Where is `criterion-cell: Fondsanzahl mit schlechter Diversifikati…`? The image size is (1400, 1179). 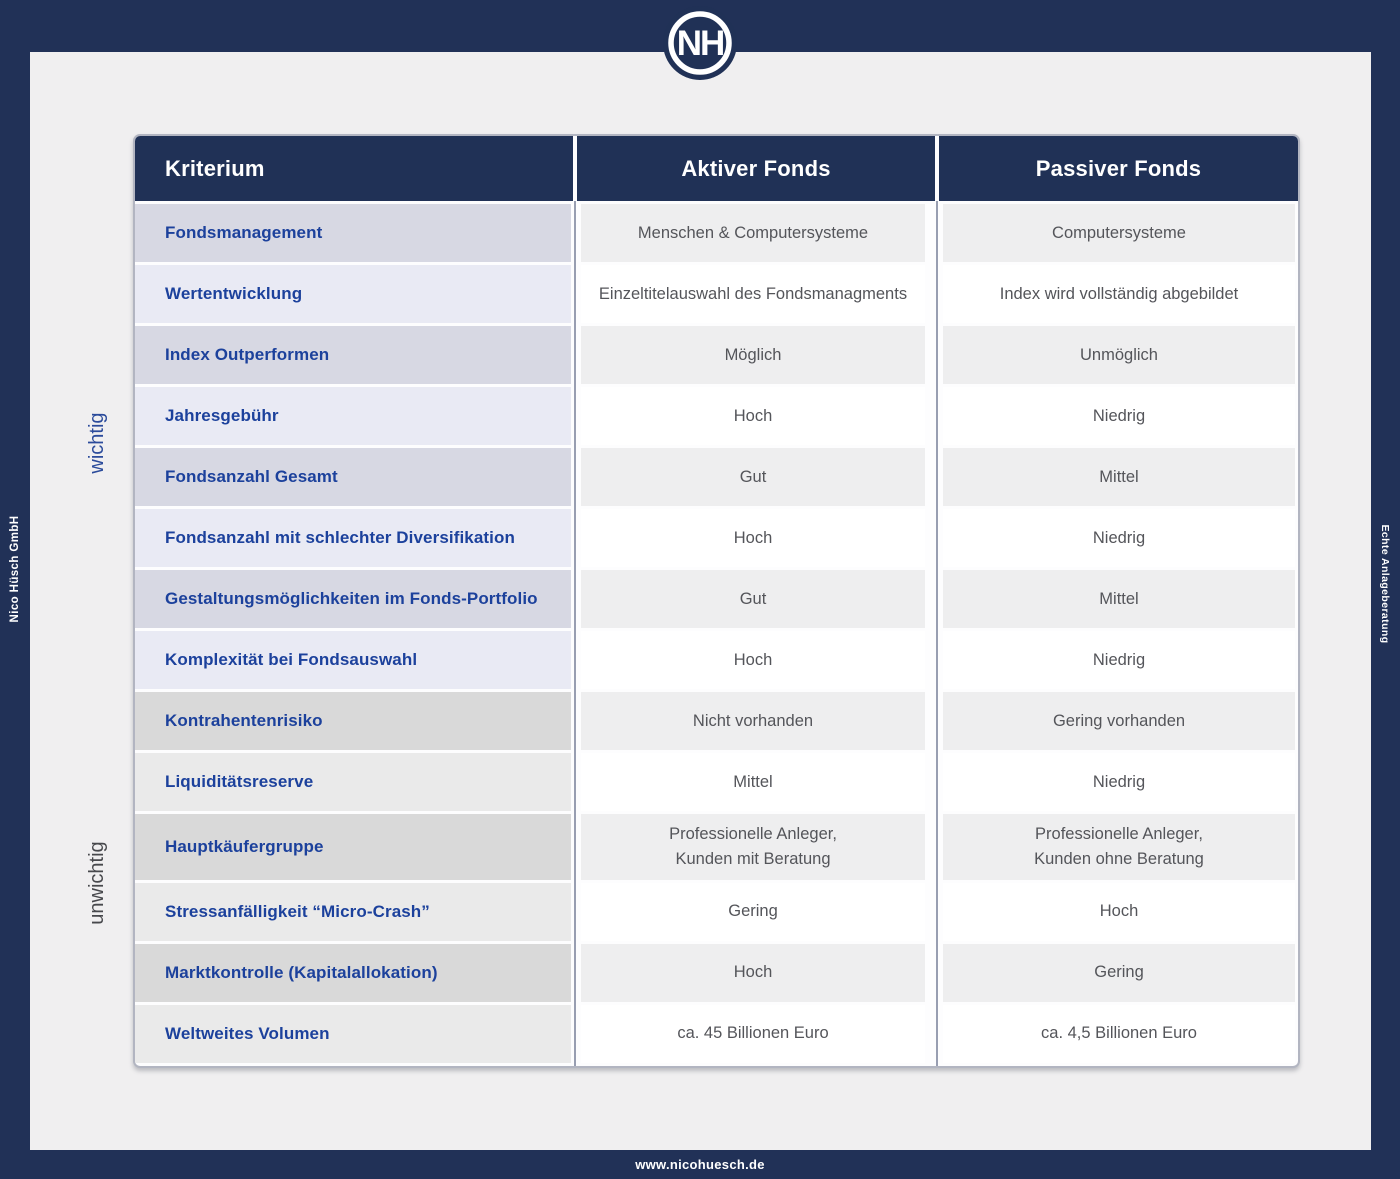 criterion-cell: Fondsanzahl mit schlechter Diversifikati… is located at coordinates (353, 538).